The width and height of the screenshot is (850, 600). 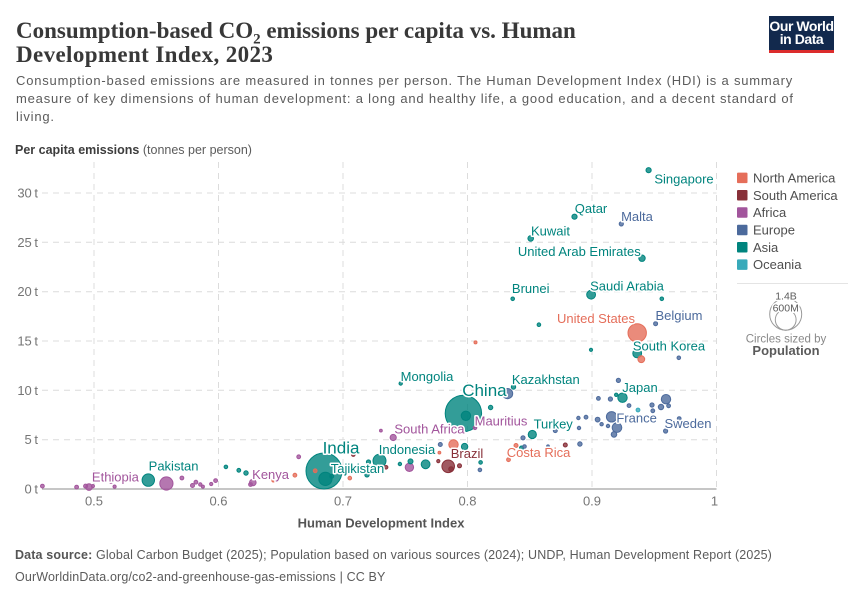 What do you see at coordinates (786, 309) in the screenshot?
I see `svg-text: 600M` at bounding box center [786, 309].